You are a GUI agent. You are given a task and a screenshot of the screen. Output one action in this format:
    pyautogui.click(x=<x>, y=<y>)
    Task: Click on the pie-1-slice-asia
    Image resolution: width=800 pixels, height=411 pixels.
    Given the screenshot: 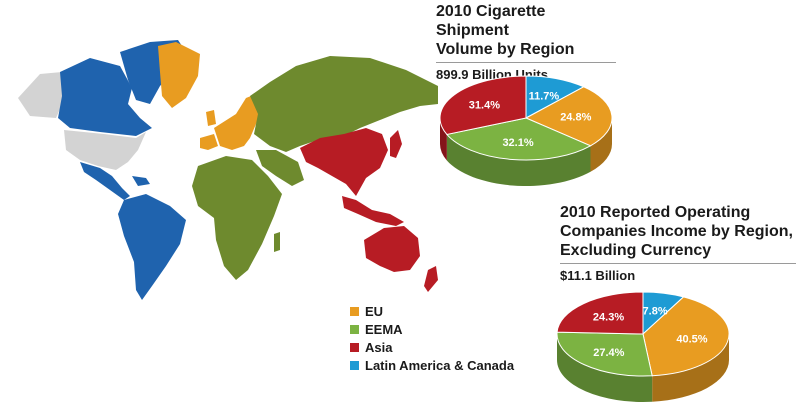 What is the action you would take?
    pyautogui.click(x=483, y=105)
    